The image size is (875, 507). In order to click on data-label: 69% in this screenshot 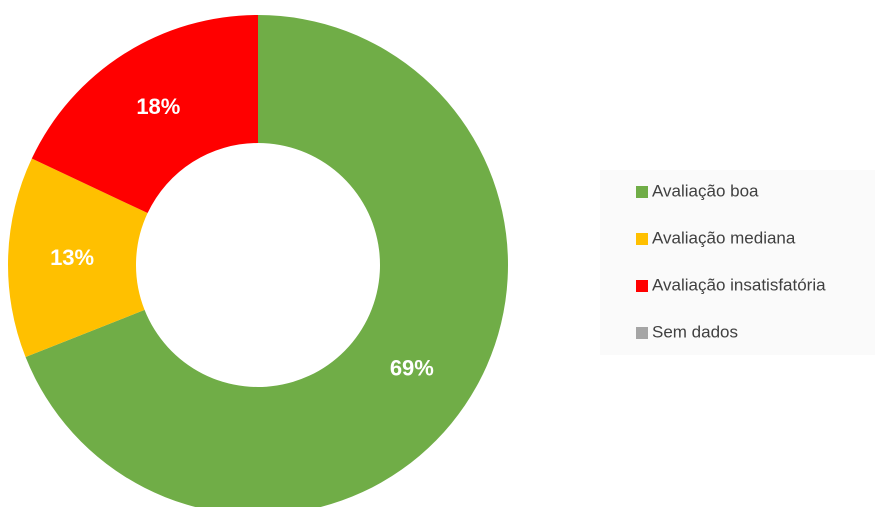, I will do `click(412, 367)`.